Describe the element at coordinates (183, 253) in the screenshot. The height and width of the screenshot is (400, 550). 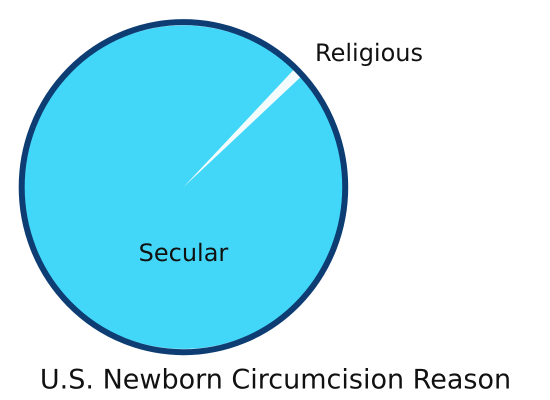
I see `slice-label: Secular` at that location.